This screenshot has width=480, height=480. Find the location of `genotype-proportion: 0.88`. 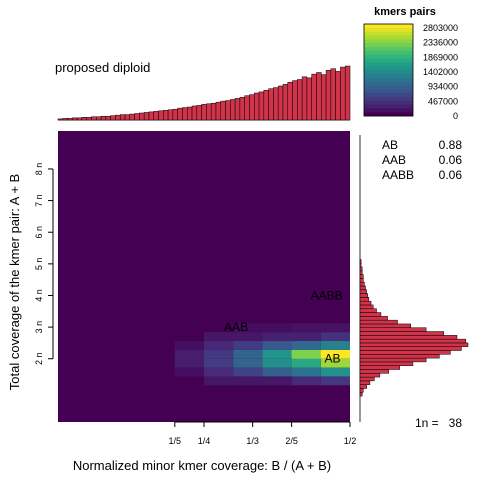

genotype-proportion: 0.88 is located at coordinates (451, 145).